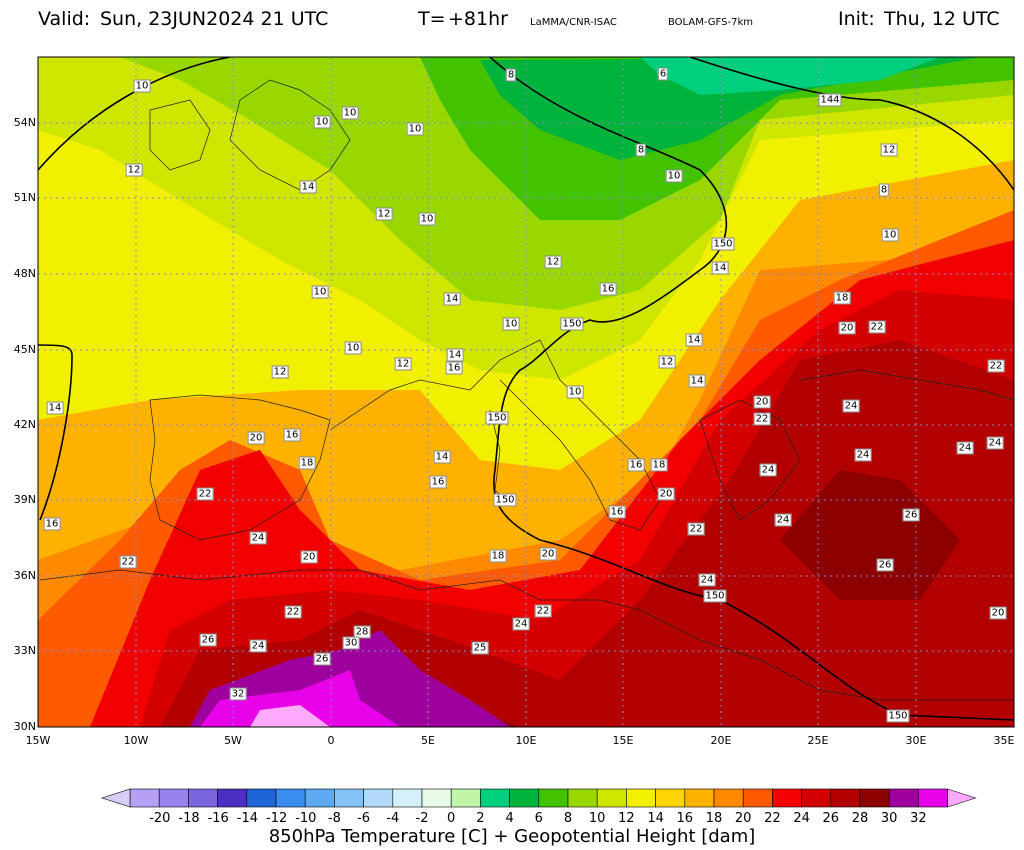 This screenshot has height=850, width=1024. Describe the element at coordinates (623, 740) in the screenshot. I see `lon-tick: 15E` at that location.